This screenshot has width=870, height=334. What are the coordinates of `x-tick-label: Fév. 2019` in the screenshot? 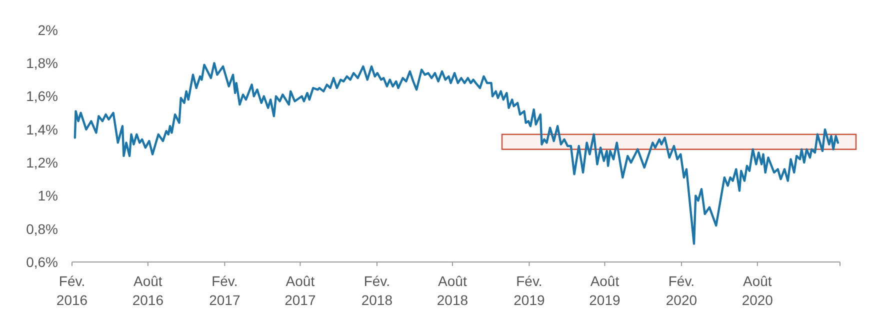 It's located at (529, 290).